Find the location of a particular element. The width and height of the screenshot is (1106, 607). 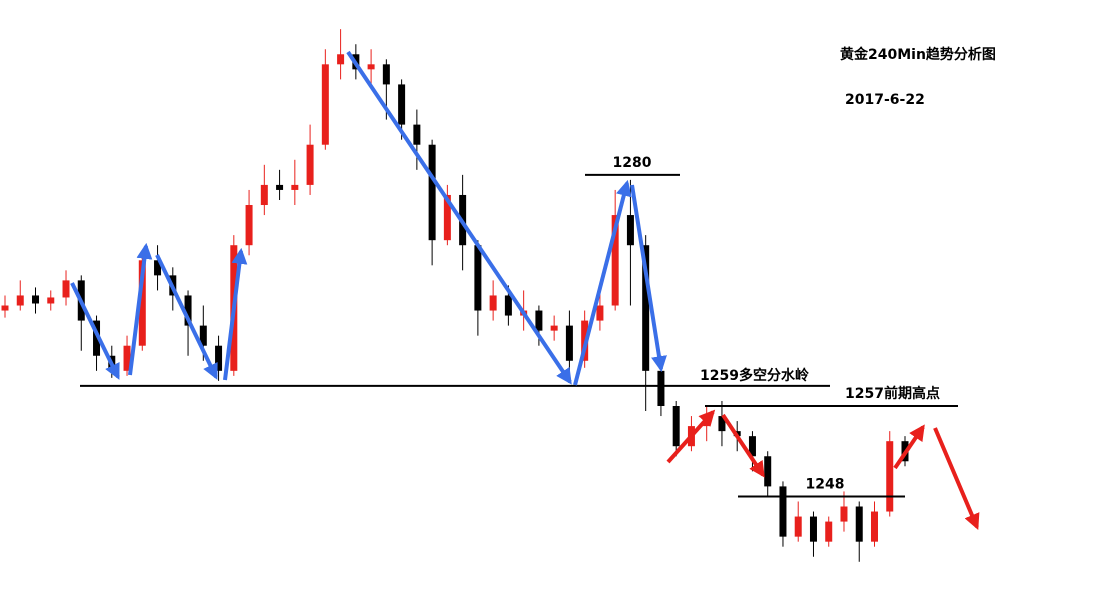

level-label: 1280 is located at coordinates (632, 163).